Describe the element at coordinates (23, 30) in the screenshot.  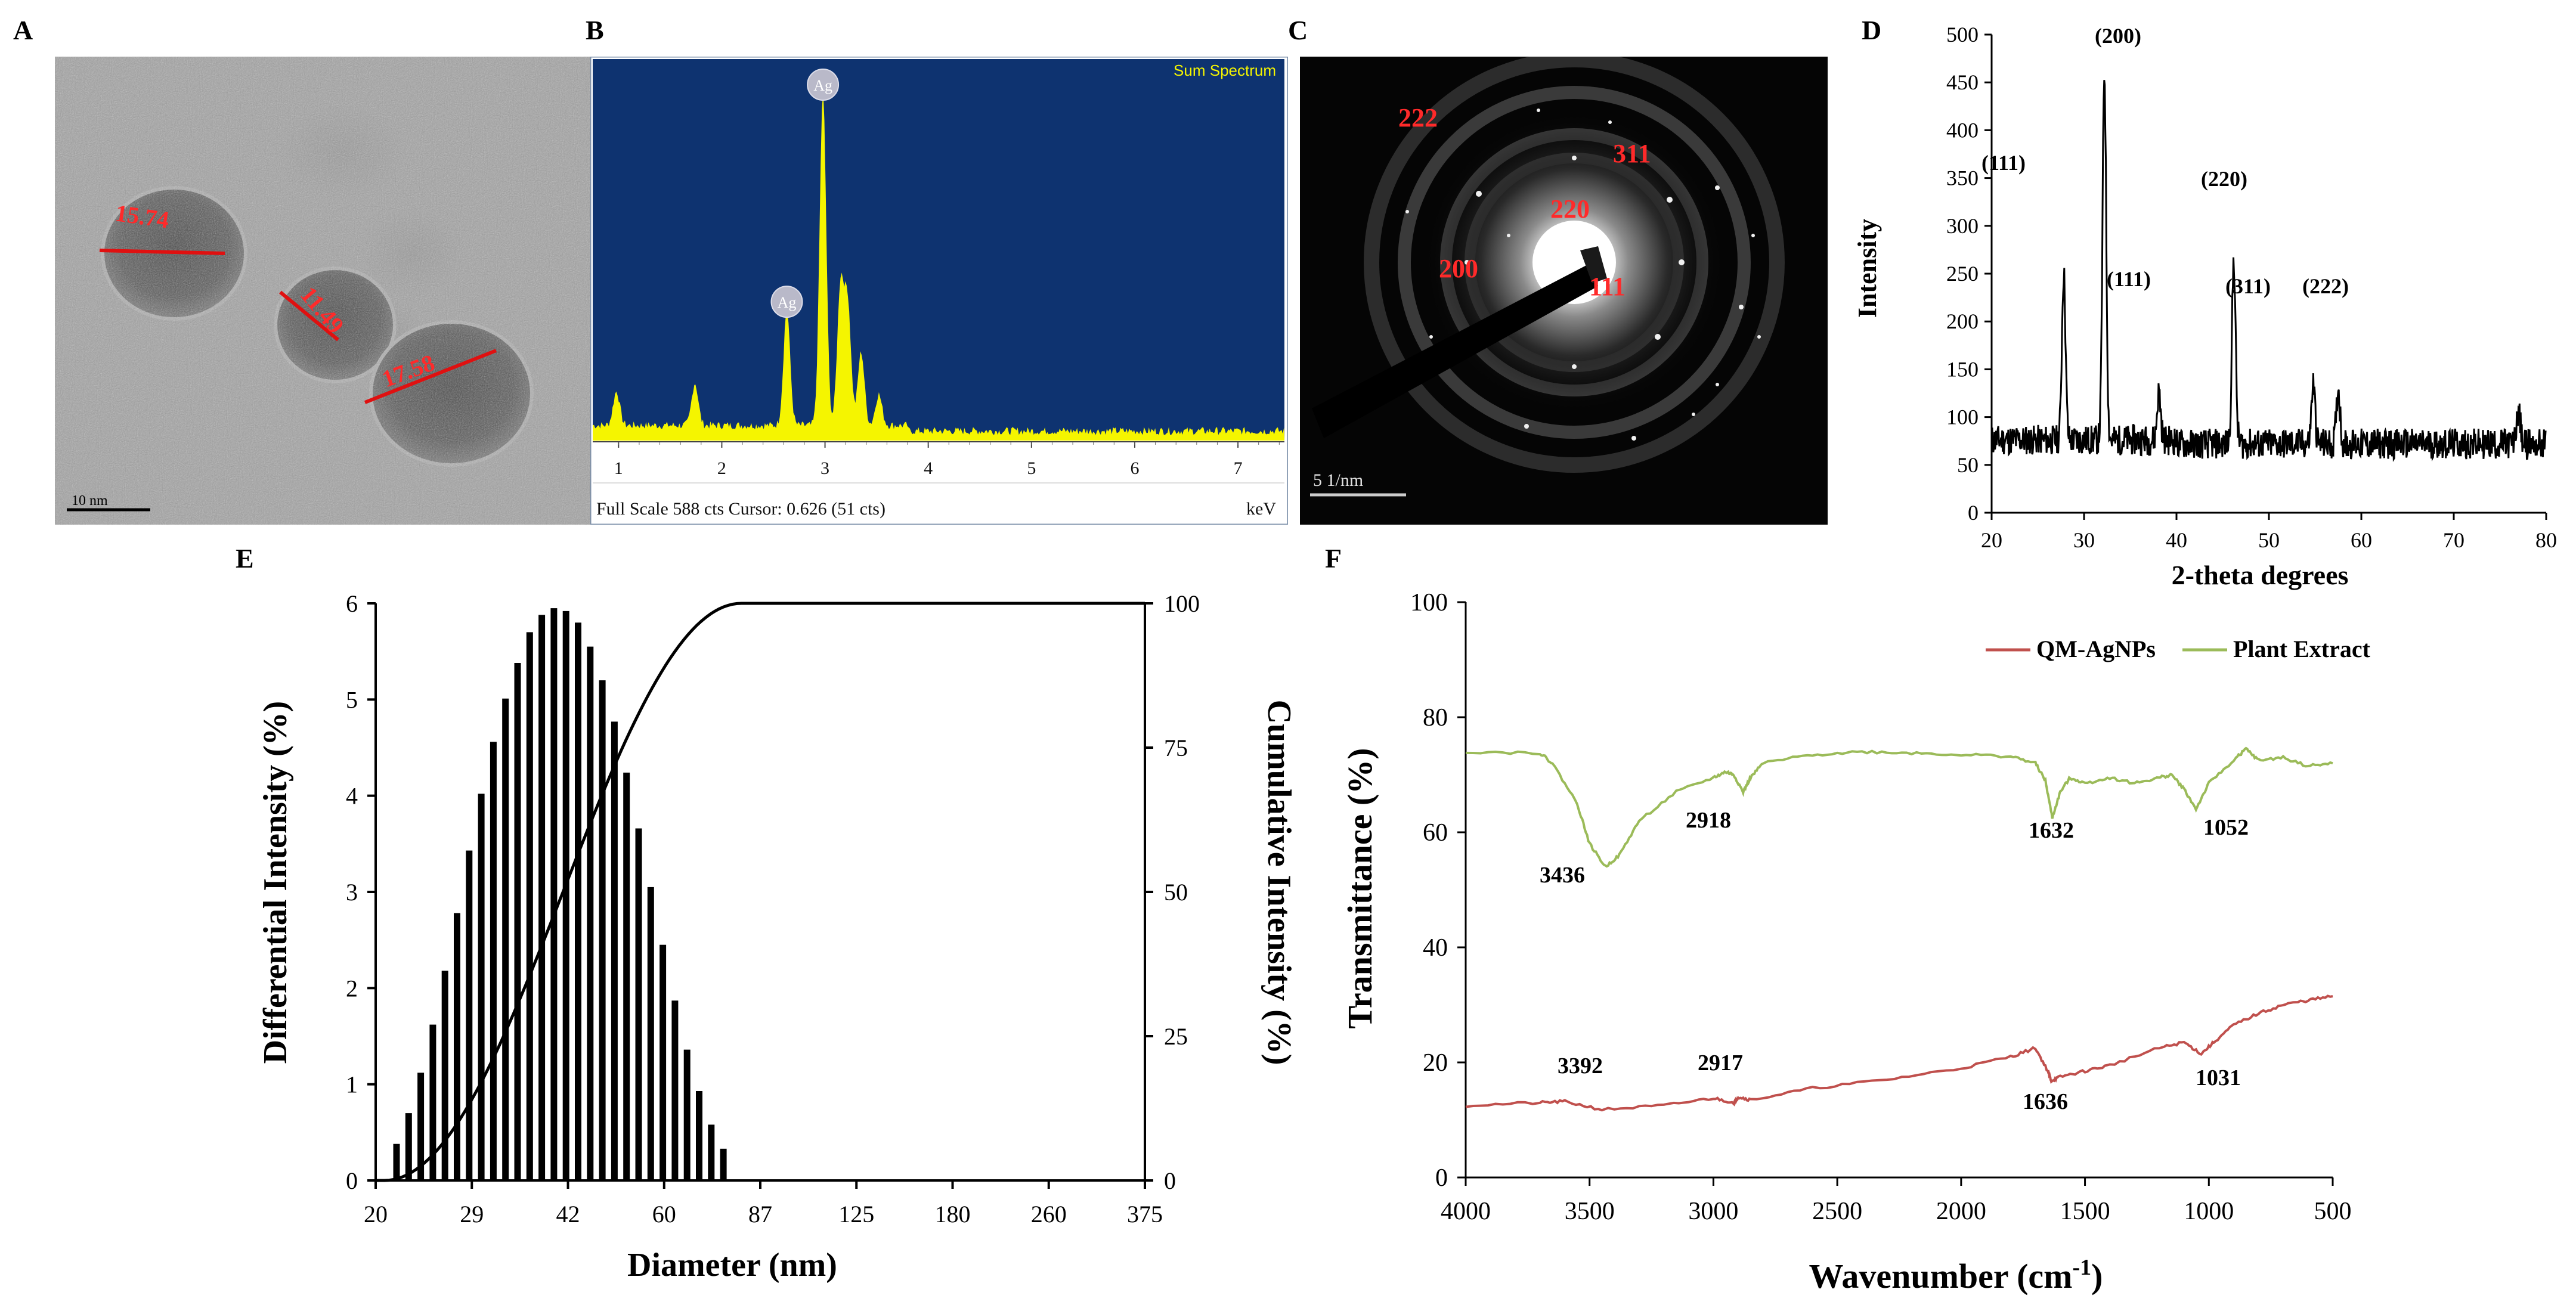
I see `panel-letter-a: A` at that location.